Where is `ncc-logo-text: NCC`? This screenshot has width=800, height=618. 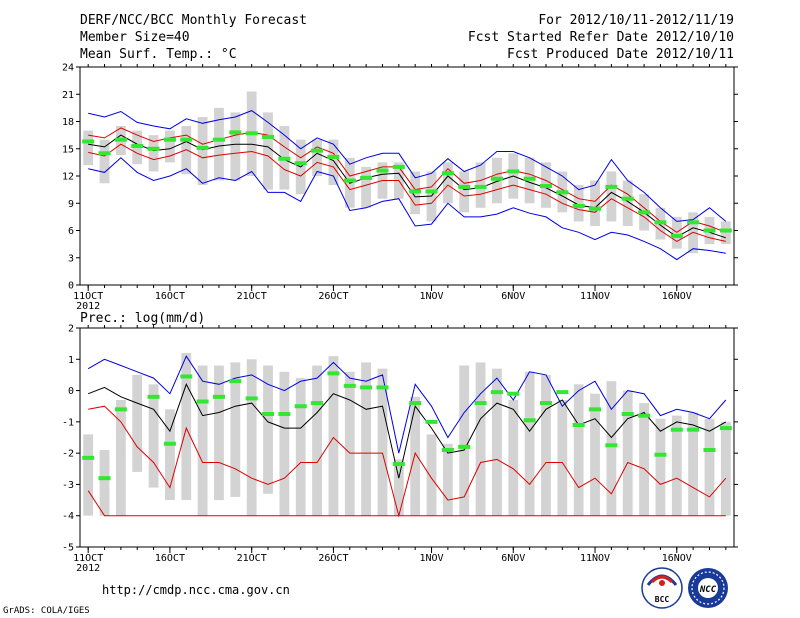
ncc-logo-text: NCC is located at coordinates (708, 590).